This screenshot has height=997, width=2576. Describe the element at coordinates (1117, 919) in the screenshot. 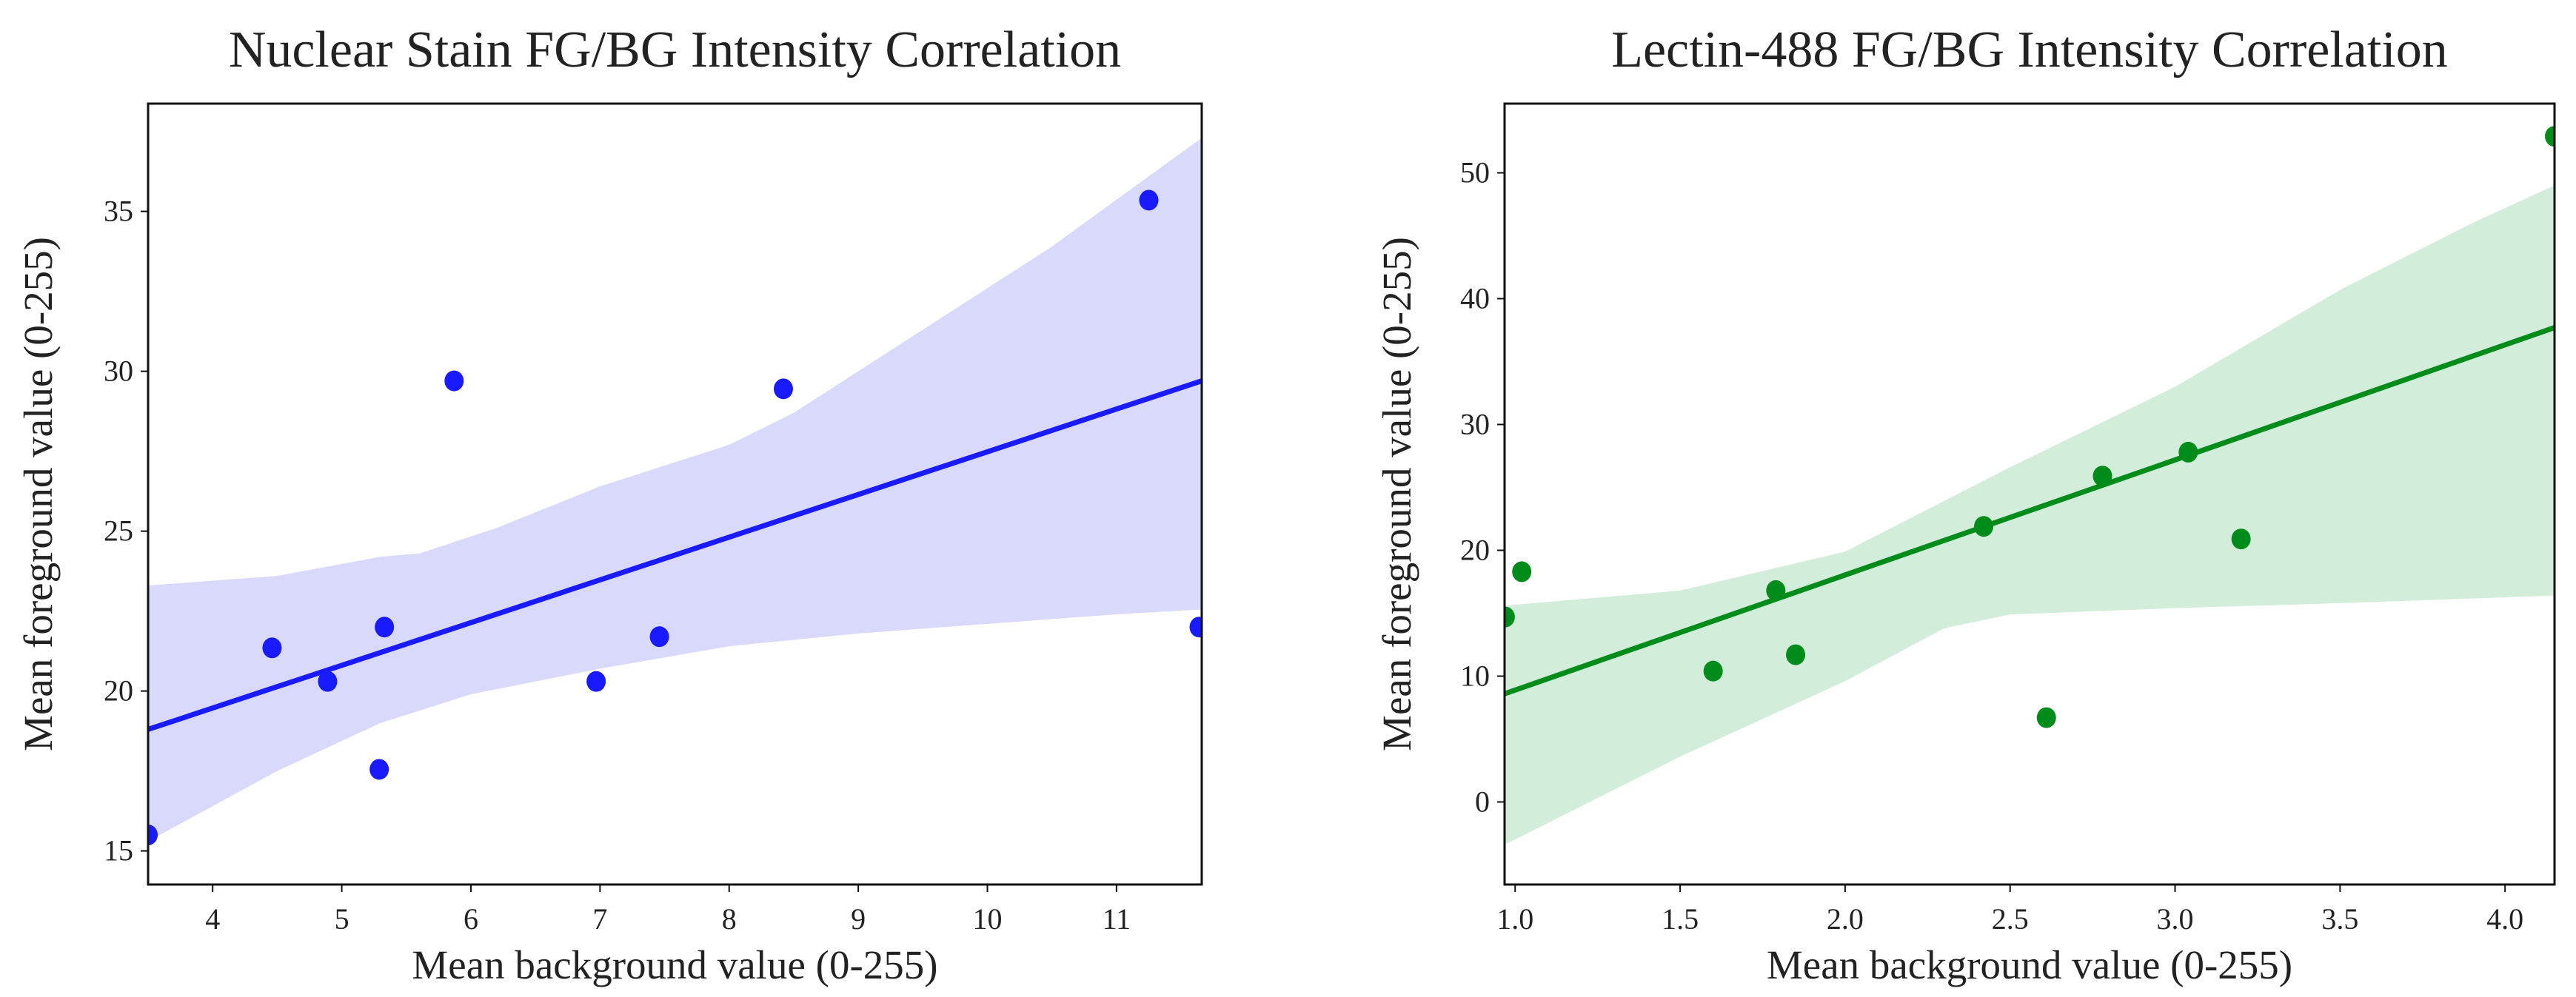

I see `x-tick-label: 11` at that location.